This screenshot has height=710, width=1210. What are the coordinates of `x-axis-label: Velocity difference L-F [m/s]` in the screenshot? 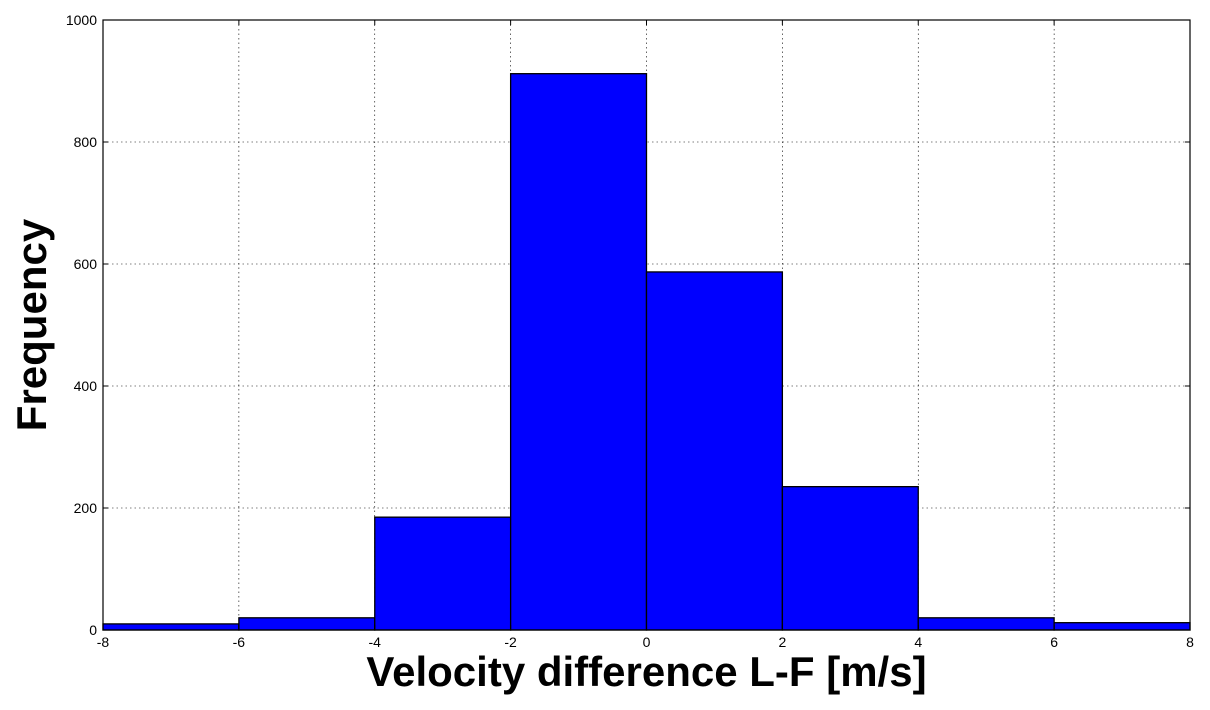 It's located at (646, 671).